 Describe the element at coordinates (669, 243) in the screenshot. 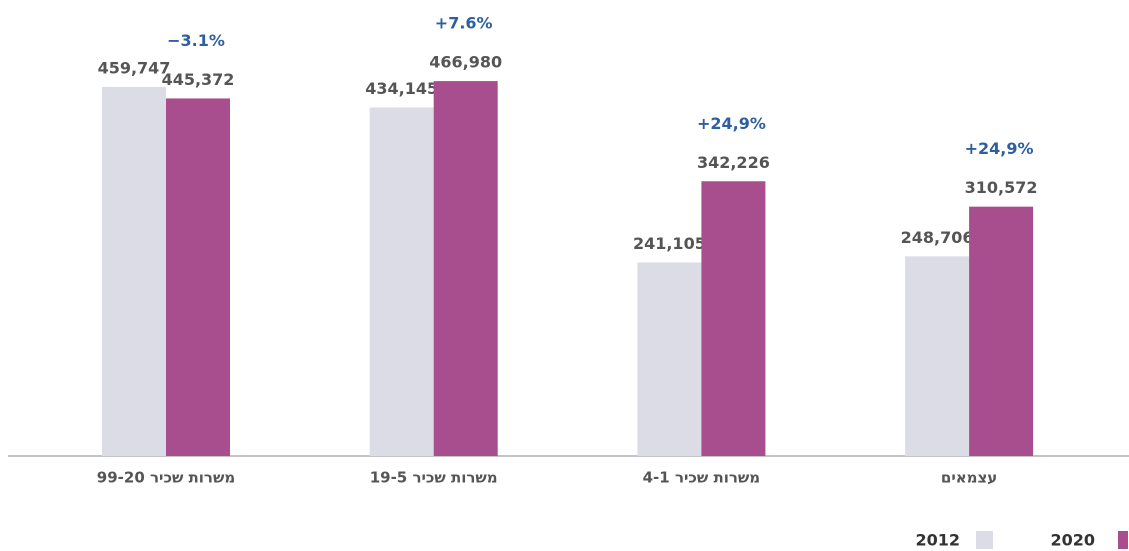

I see `value-label: 241,105` at that location.